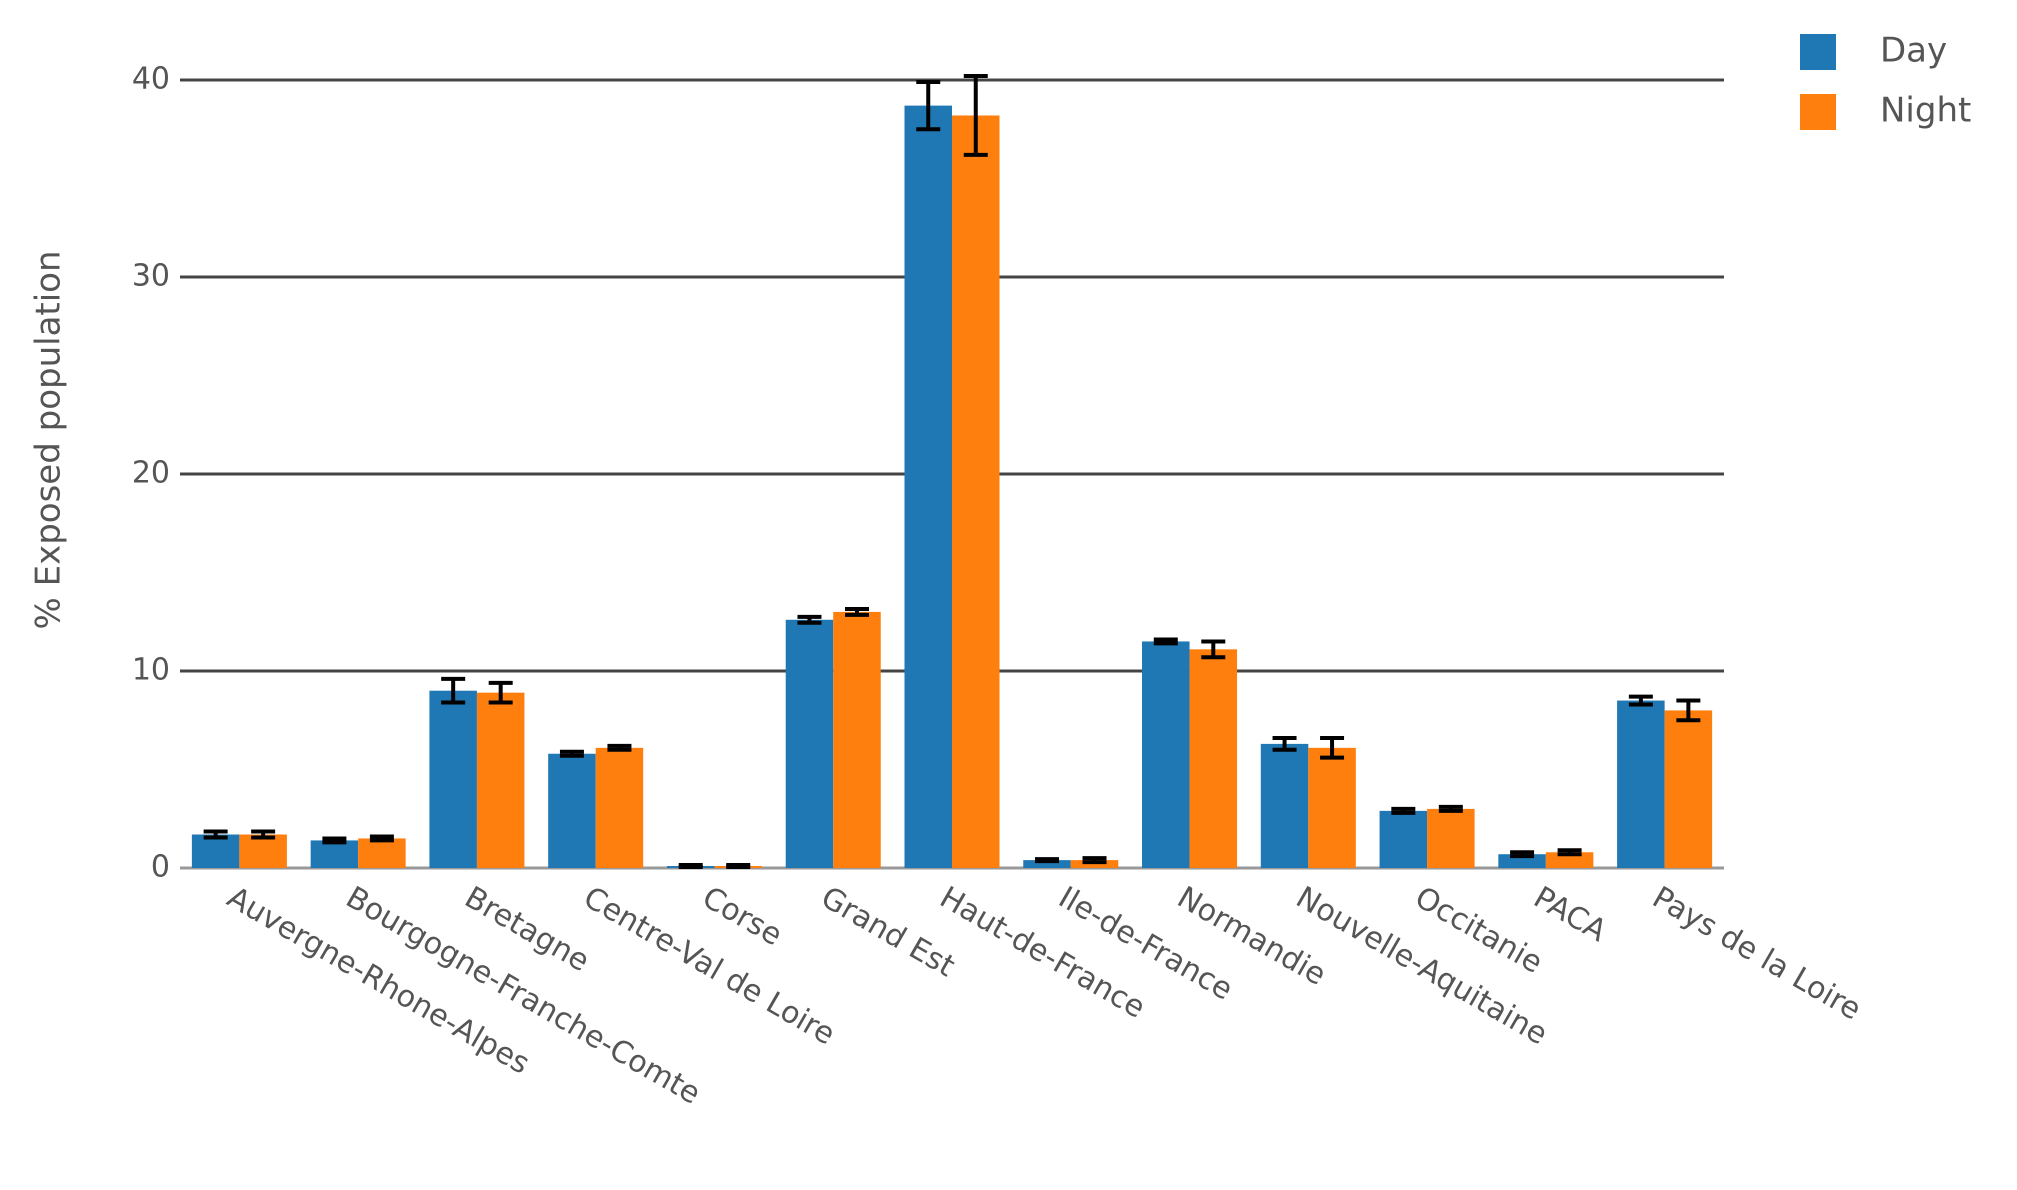 This screenshot has height=1190, width=2017. What do you see at coordinates (1913, 51) in the screenshot?
I see `legend-label: Day` at bounding box center [1913, 51].